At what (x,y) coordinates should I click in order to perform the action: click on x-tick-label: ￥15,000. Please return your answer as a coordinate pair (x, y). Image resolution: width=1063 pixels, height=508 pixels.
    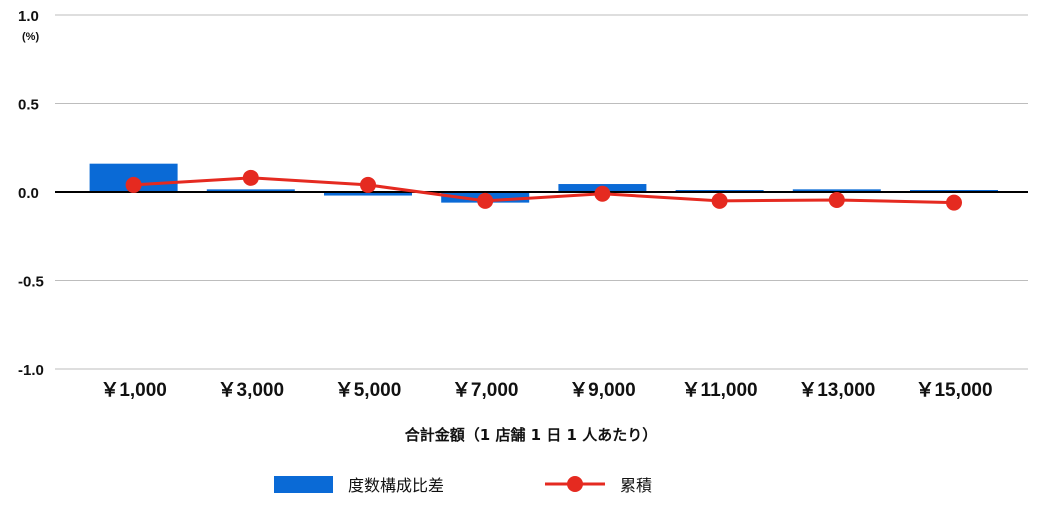
    Looking at the image, I should click on (953, 390).